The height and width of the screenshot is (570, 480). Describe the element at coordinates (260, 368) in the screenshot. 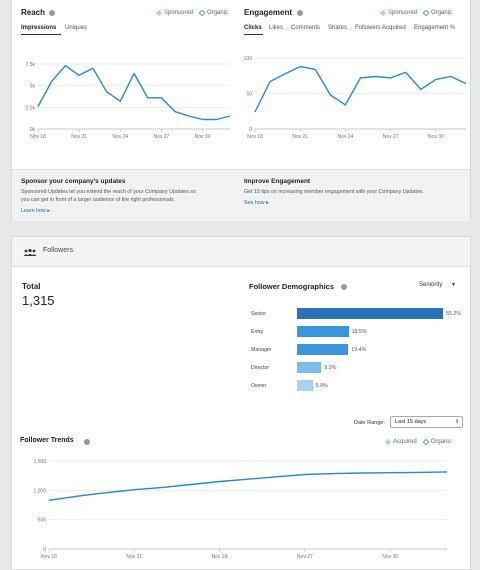

I see `bar-label: Director` at that location.